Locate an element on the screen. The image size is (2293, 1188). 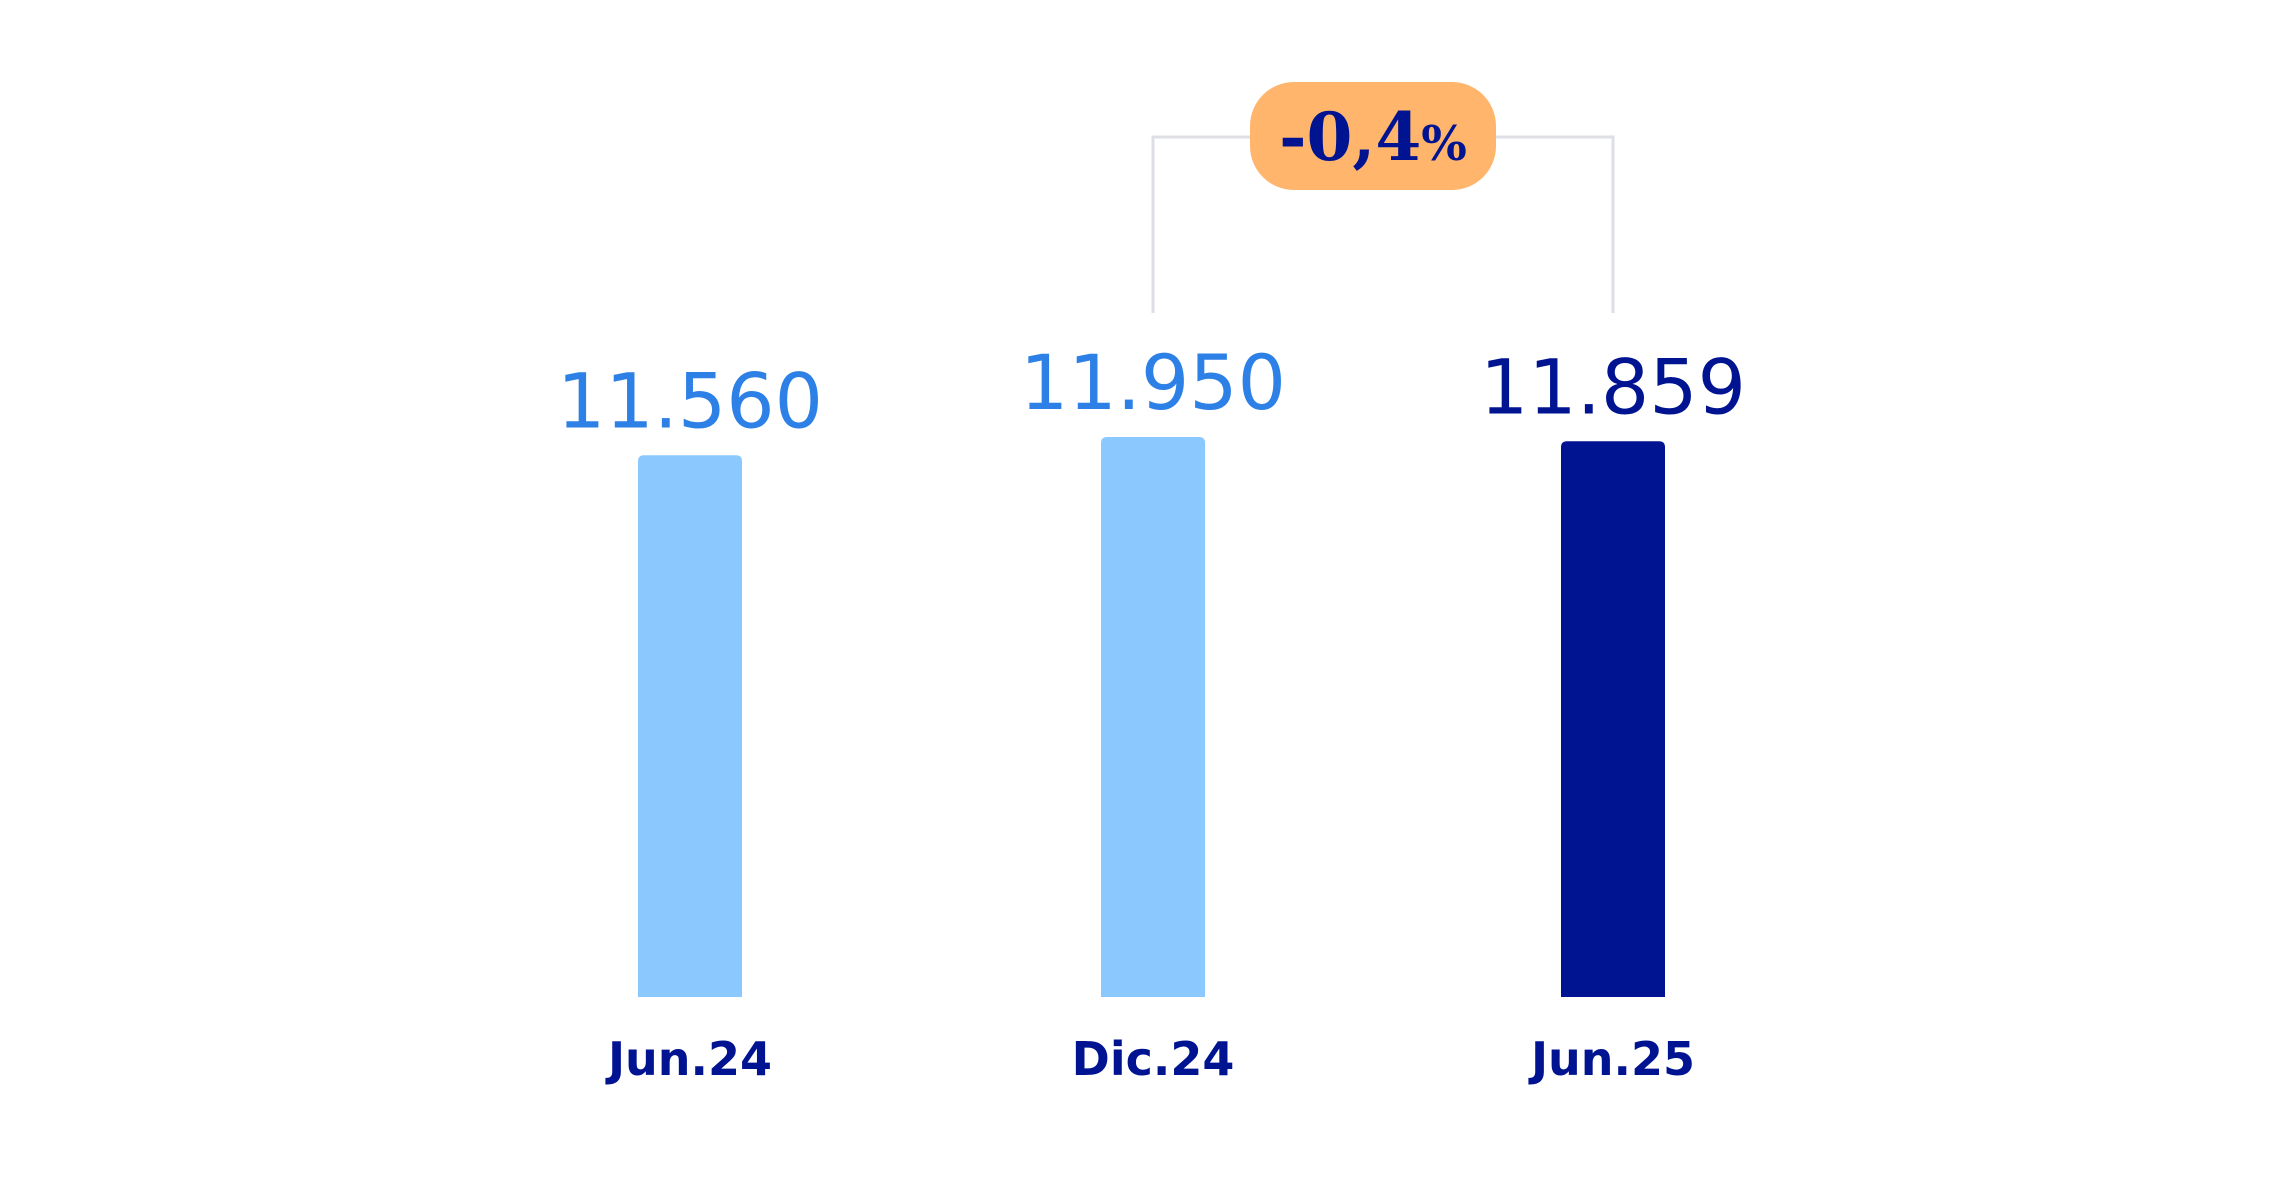
bracket-left-line is located at coordinates (1200, 224).